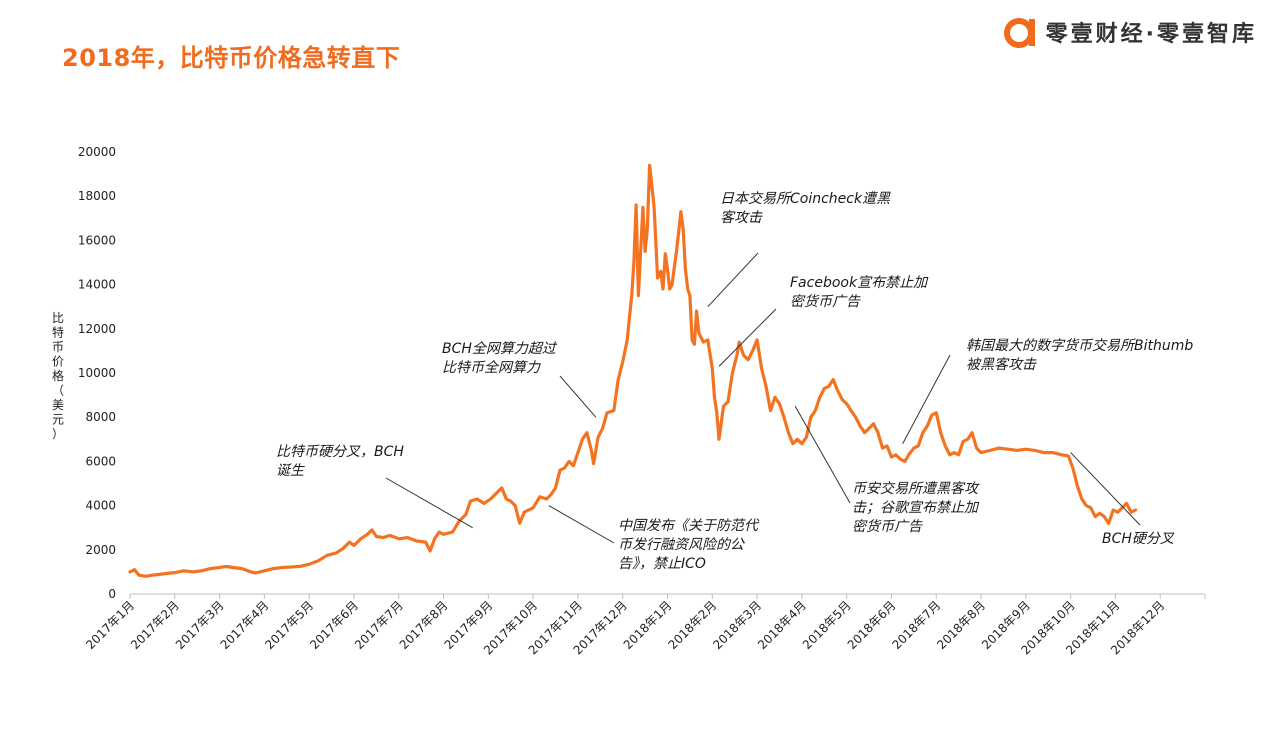  What do you see at coordinates (97, 152) in the screenshot?
I see `y-tick-label: 20000` at bounding box center [97, 152].